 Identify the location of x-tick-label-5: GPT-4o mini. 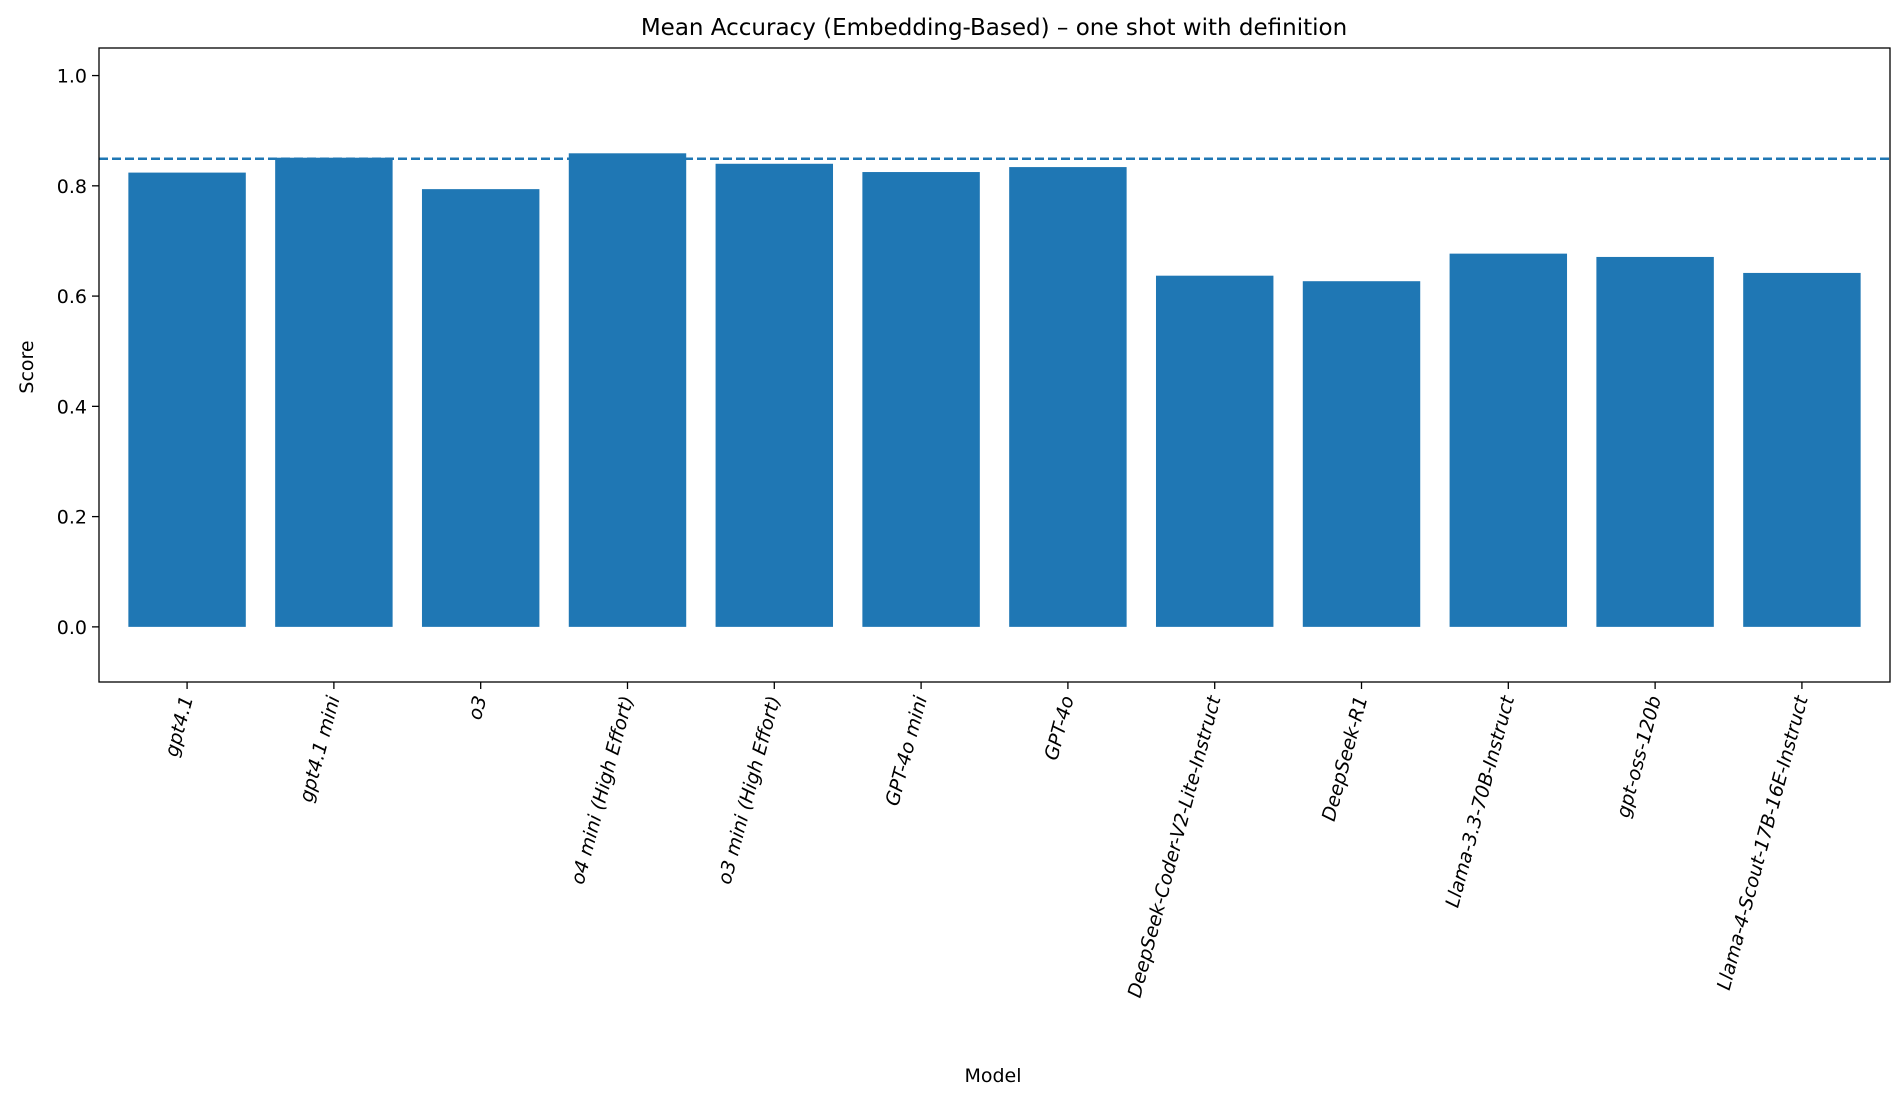
(906, 750).